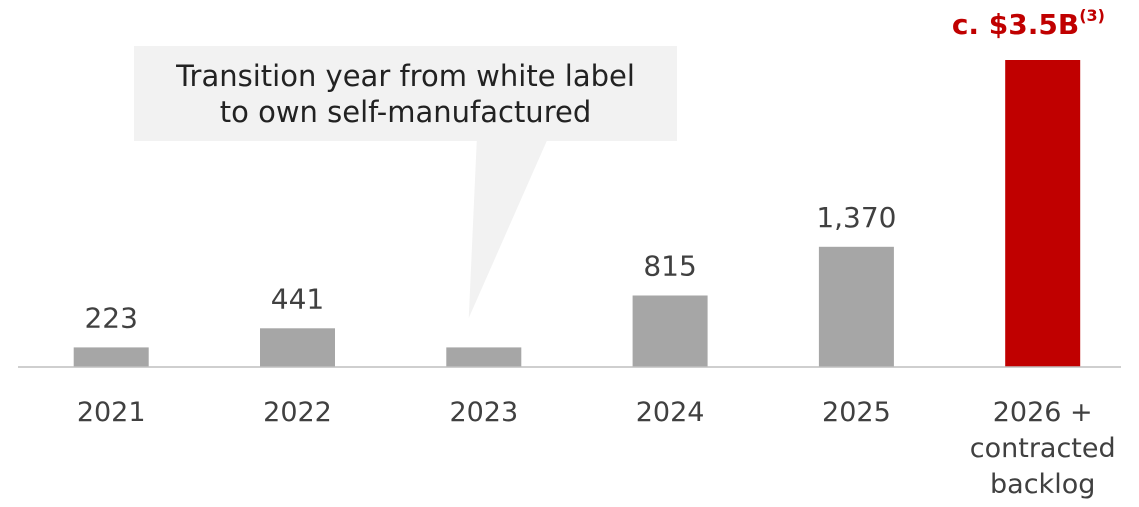 The height and width of the screenshot is (507, 1139). What do you see at coordinates (856, 412) in the screenshot?
I see `tick-label-2025: 2025` at bounding box center [856, 412].